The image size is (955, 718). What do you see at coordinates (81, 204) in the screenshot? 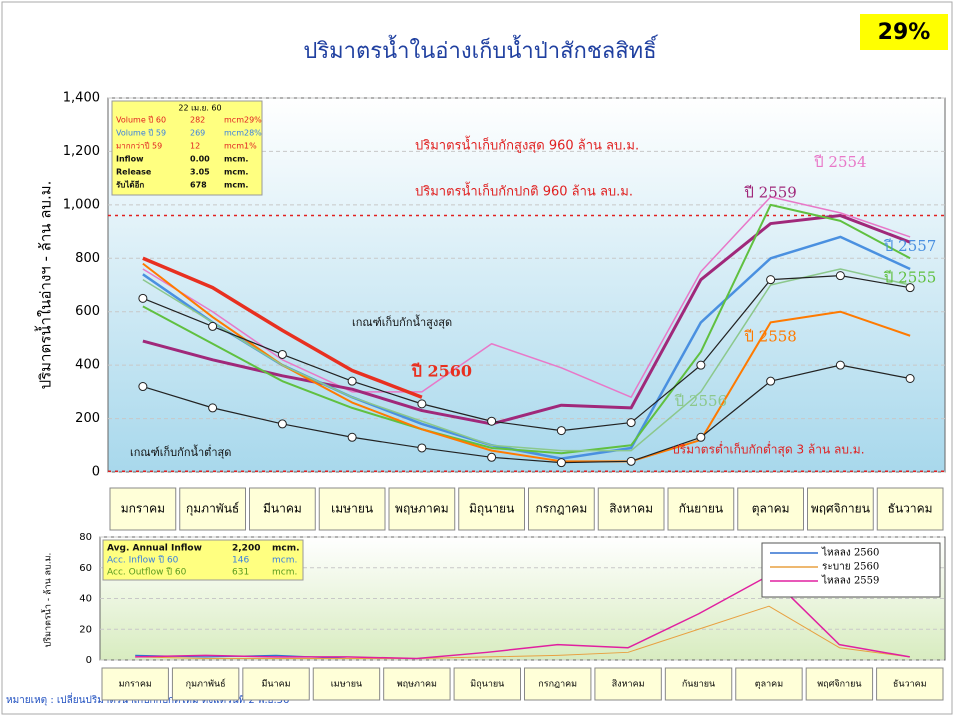
I see `y-tick-label: 1,000` at bounding box center [81, 204].